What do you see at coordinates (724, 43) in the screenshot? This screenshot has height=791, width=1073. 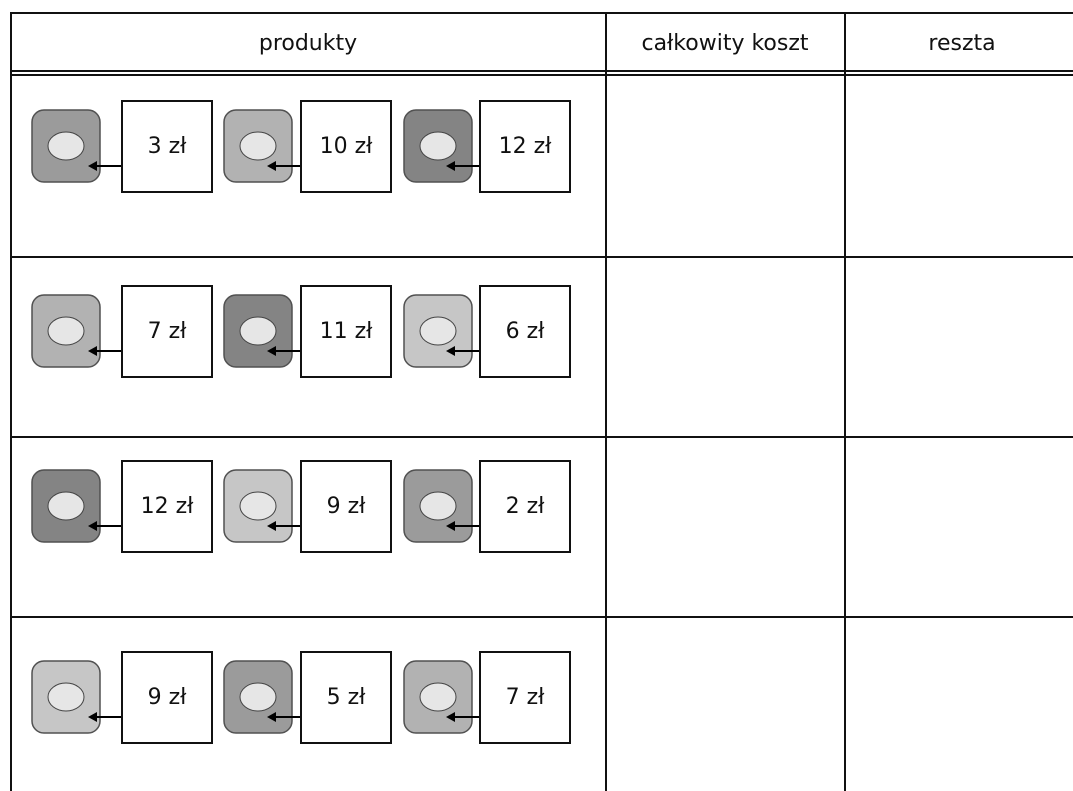 I see `header-total: całkowity koszt` at bounding box center [724, 43].